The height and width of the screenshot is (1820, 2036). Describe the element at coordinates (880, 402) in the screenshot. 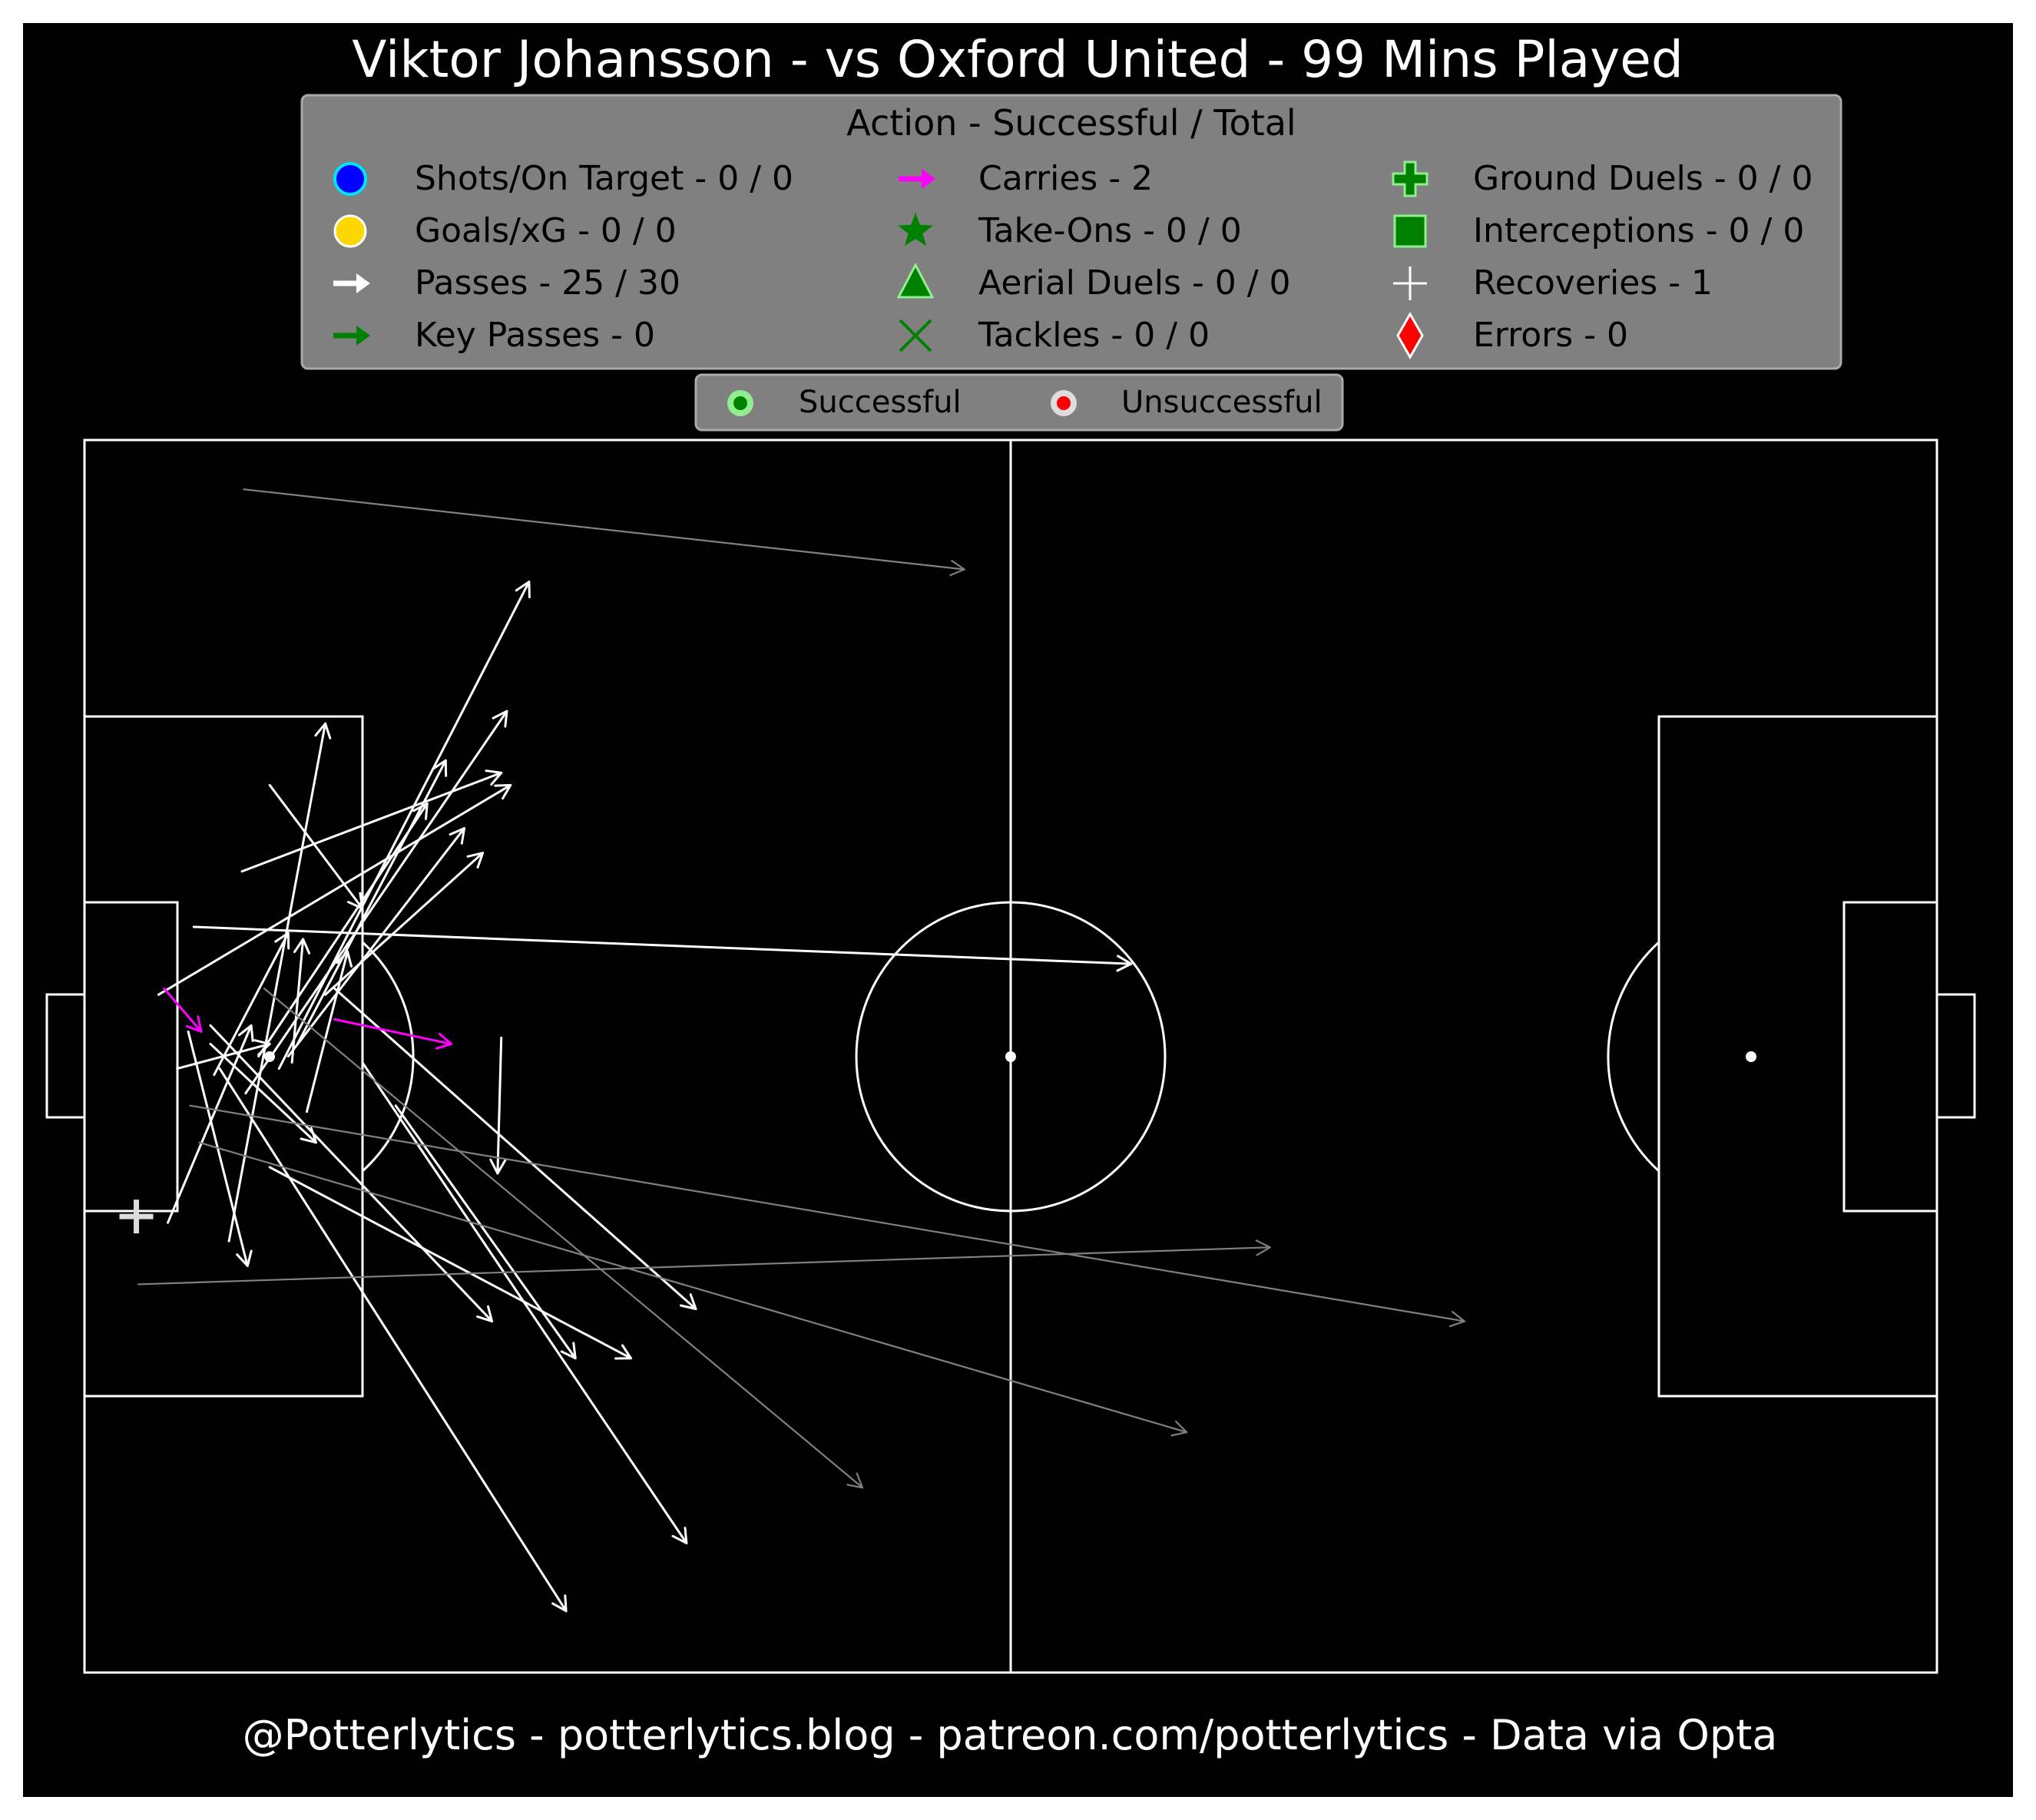

I see `outcome-successful-label: Successful` at that location.